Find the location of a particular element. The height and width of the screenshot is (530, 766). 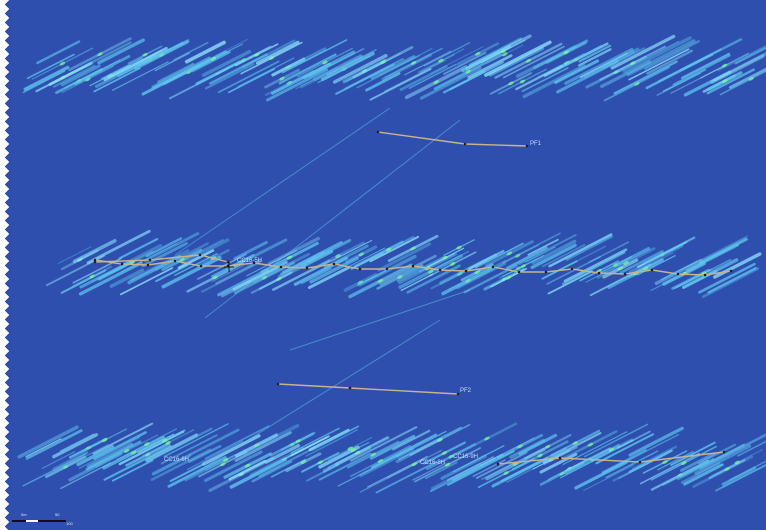

well-label-cc16-9h: CC16-9H is located at coordinates (465, 457).